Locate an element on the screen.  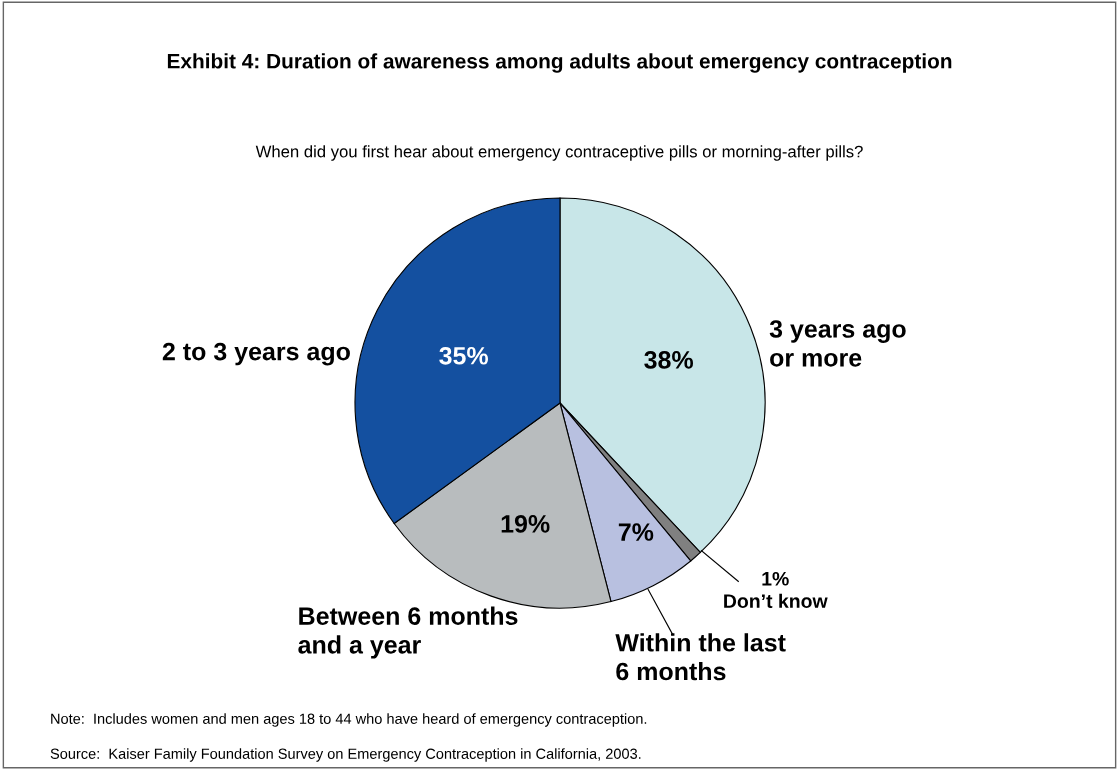
data-label: 7% is located at coordinates (636, 532).